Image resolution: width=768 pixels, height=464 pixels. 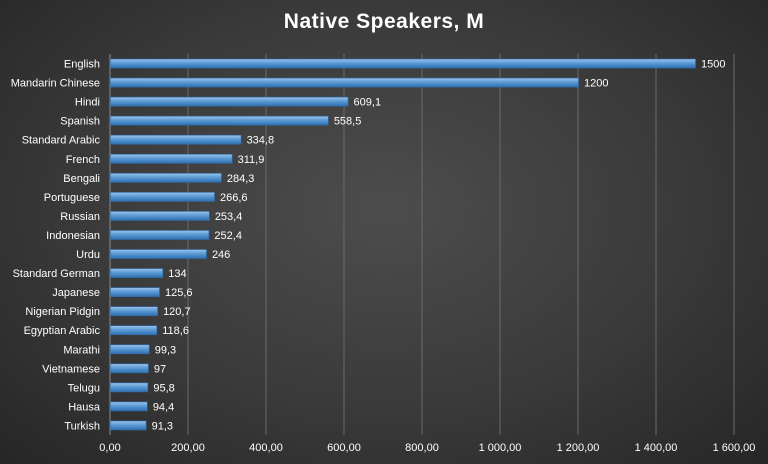 I want to click on bar-spanish, so click(x=219, y=120).